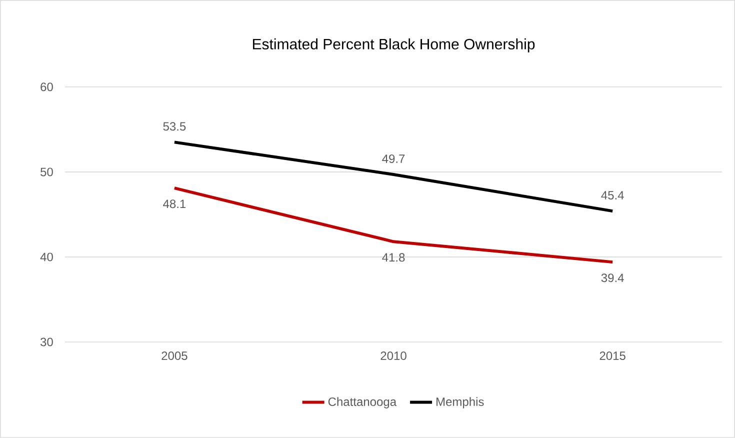  What do you see at coordinates (393, 159) in the screenshot?
I see `data-label: 49.7` at bounding box center [393, 159].